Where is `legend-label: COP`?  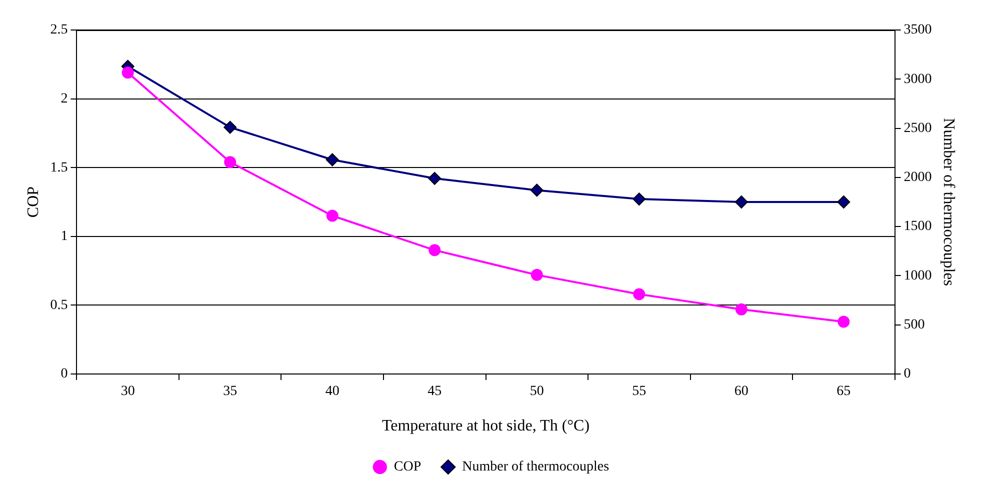
legend-label: COP is located at coordinates (408, 467).